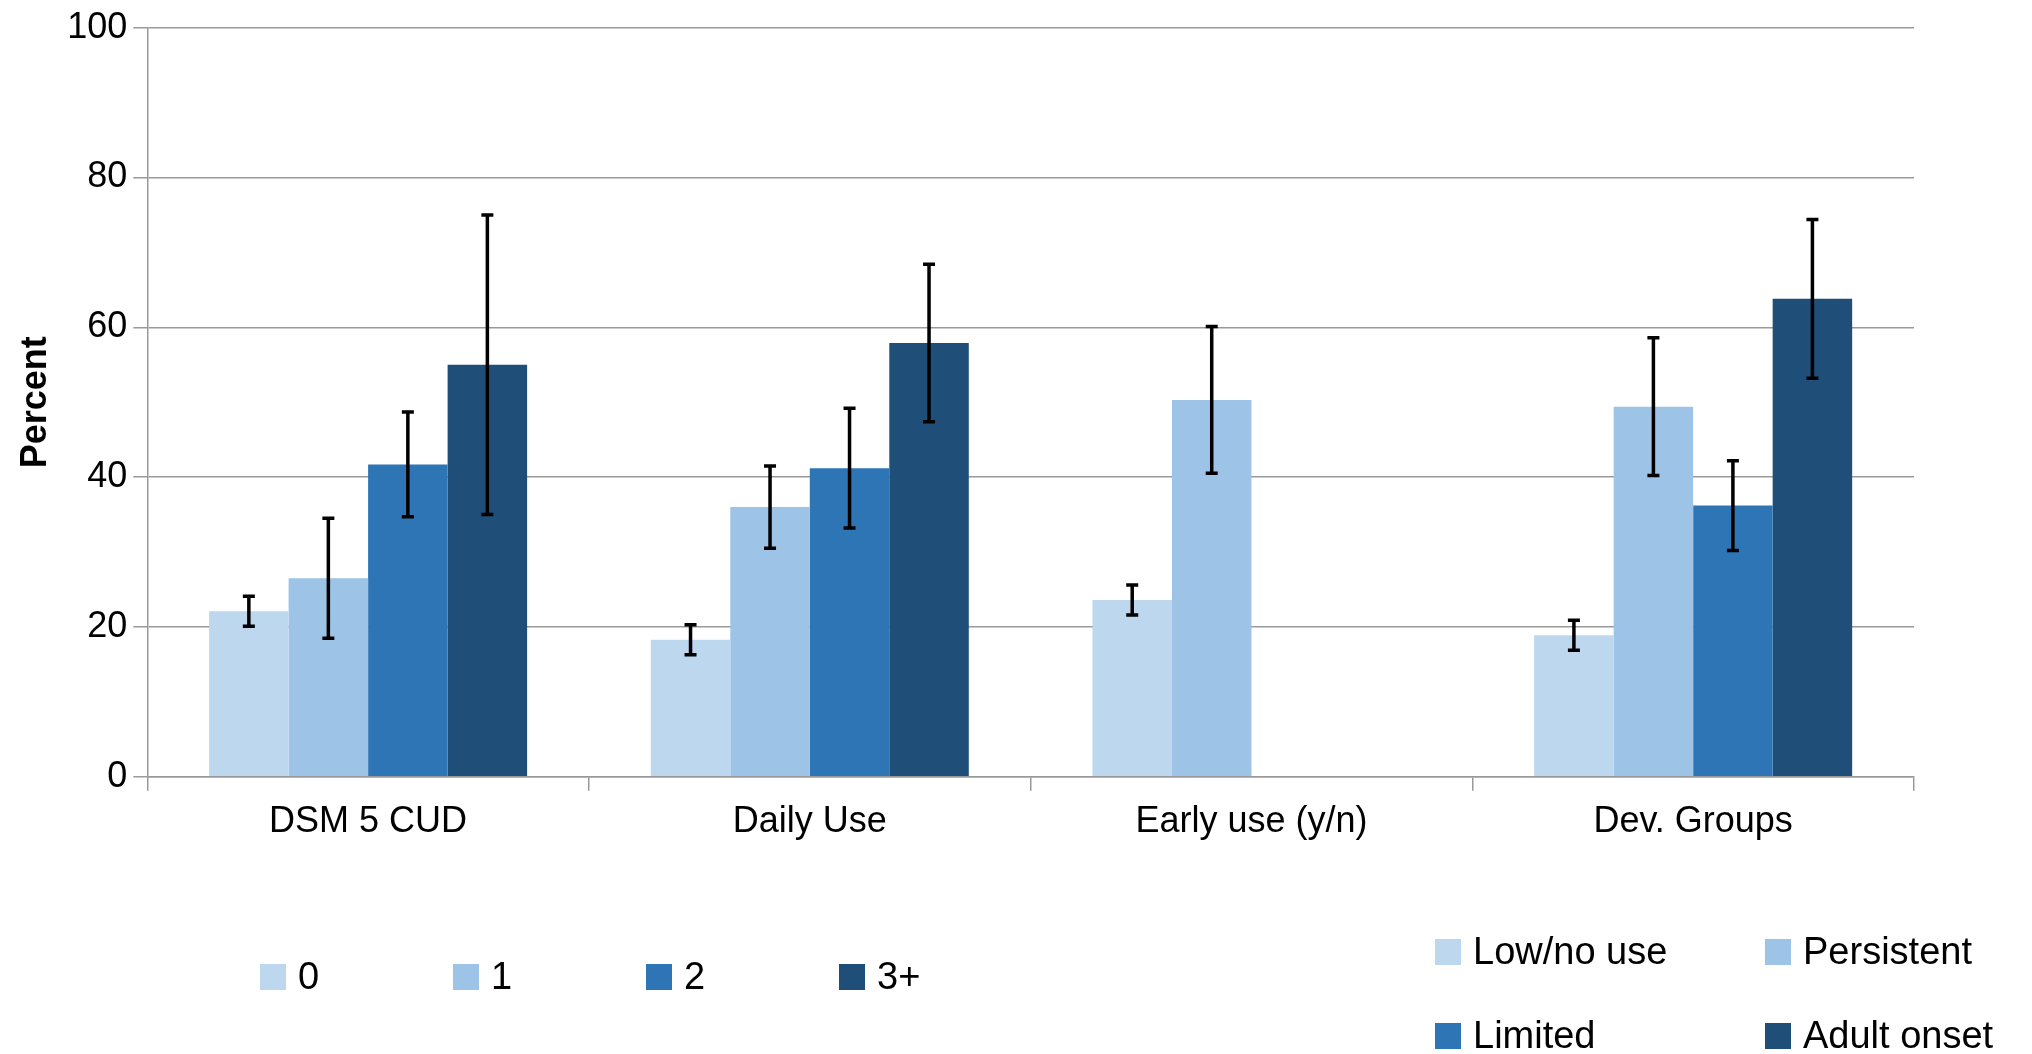  Describe the element at coordinates (97, 25) in the screenshot. I see `y-tick-label: 100` at that location.